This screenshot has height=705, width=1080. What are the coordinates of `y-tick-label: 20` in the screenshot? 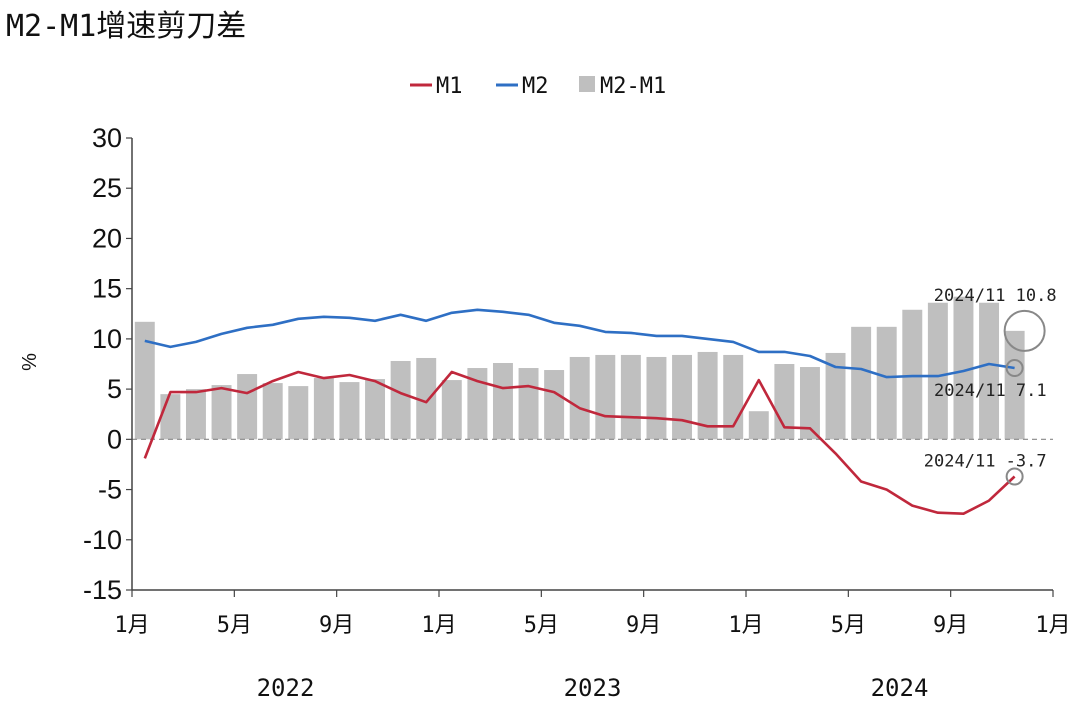 It's located at (107, 238).